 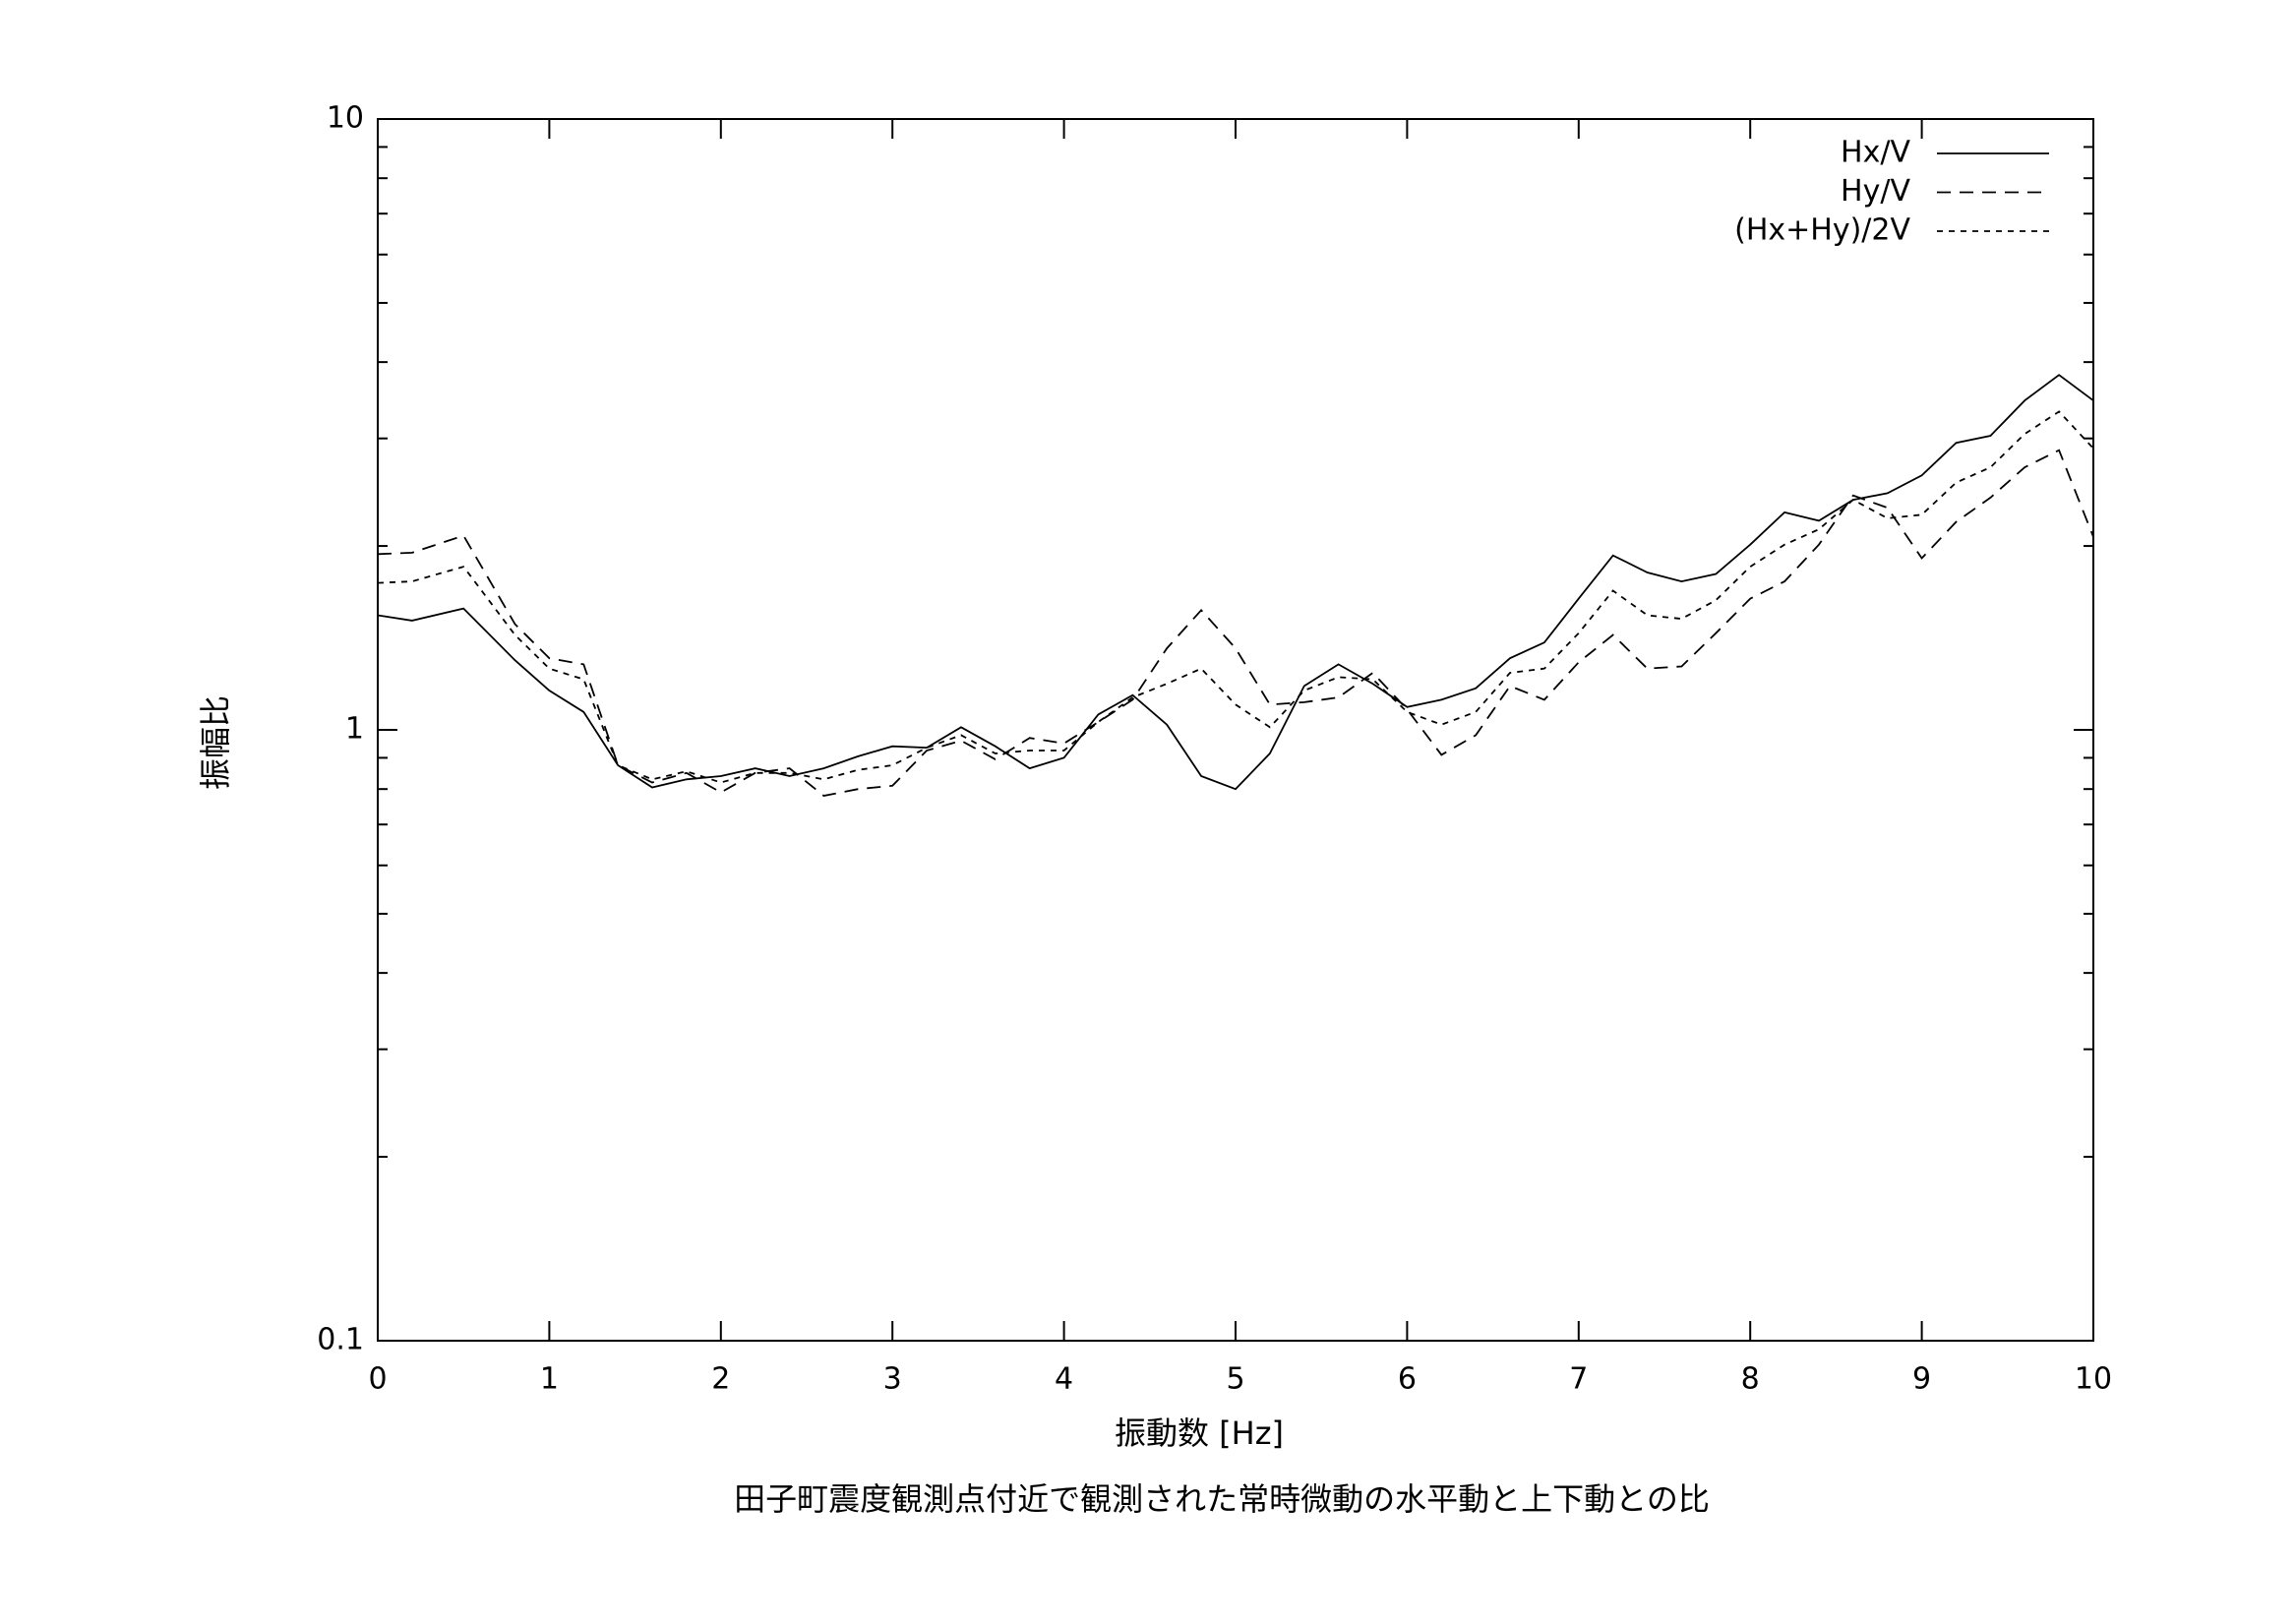 What do you see at coordinates (1222, 1499) in the screenshot?
I see `chart-title: 田子町震度観測点付近で観測された常時微動の水平動と上下動との比` at bounding box center [1222, 1499].